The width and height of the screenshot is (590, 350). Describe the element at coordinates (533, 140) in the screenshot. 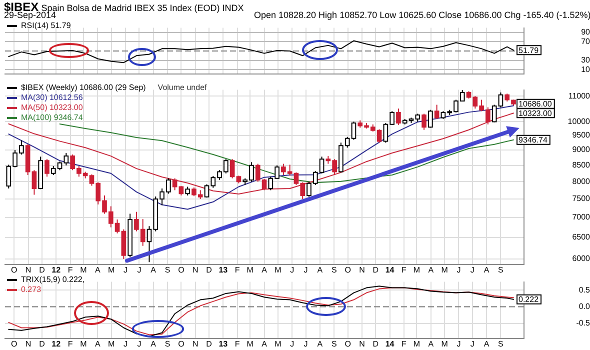

I see `annotation: 9346.74` at that location.